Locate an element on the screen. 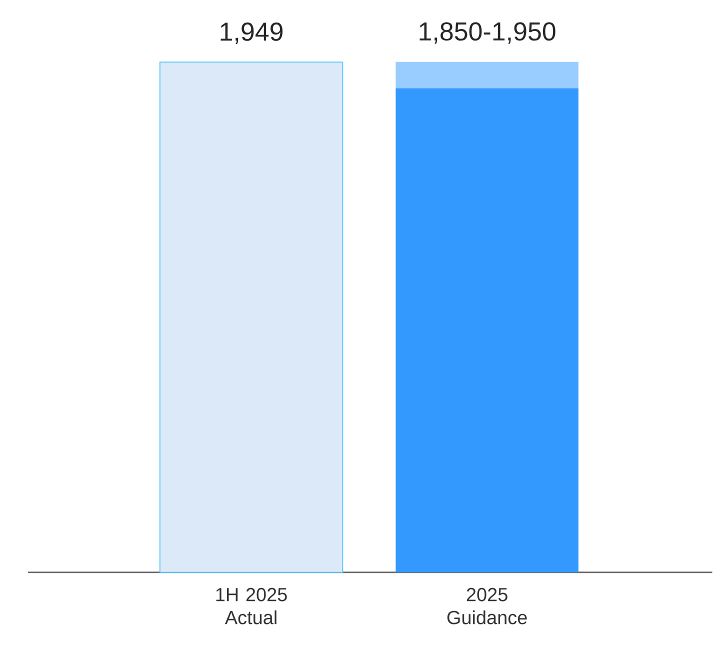  x-tick-label: 1H 2025 Actual is located at coordinates (251, 606).